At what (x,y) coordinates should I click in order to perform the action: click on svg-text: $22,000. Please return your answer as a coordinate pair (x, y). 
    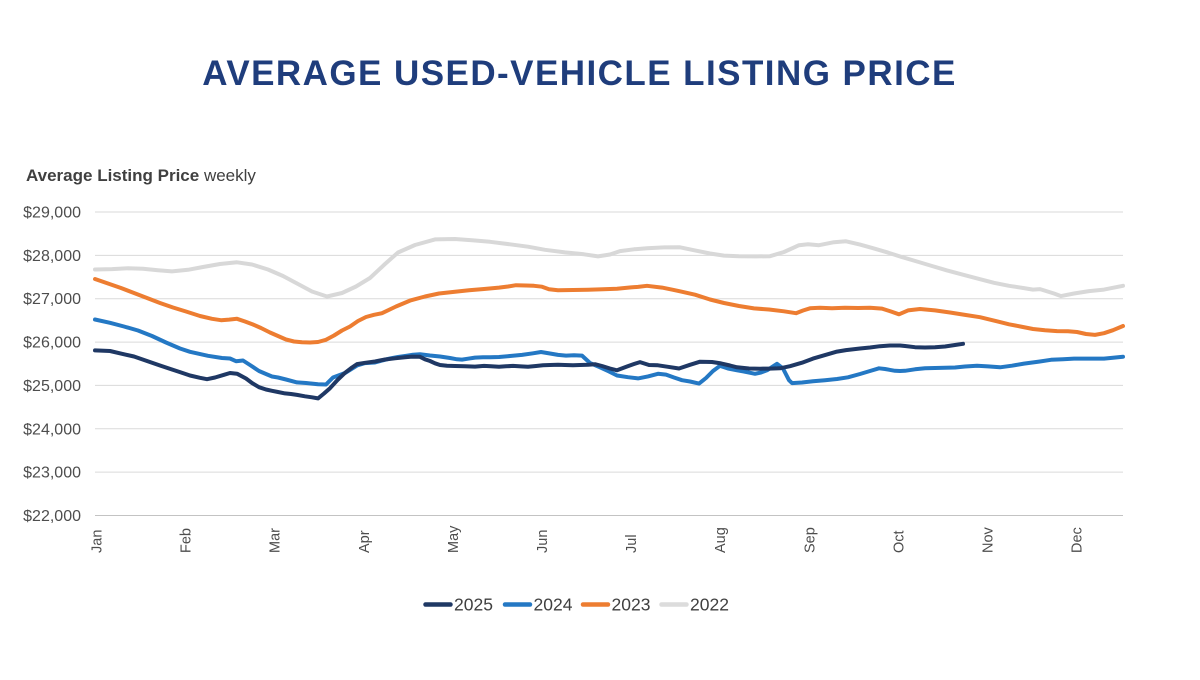
    Looking at the image, I should click on (52, 516).